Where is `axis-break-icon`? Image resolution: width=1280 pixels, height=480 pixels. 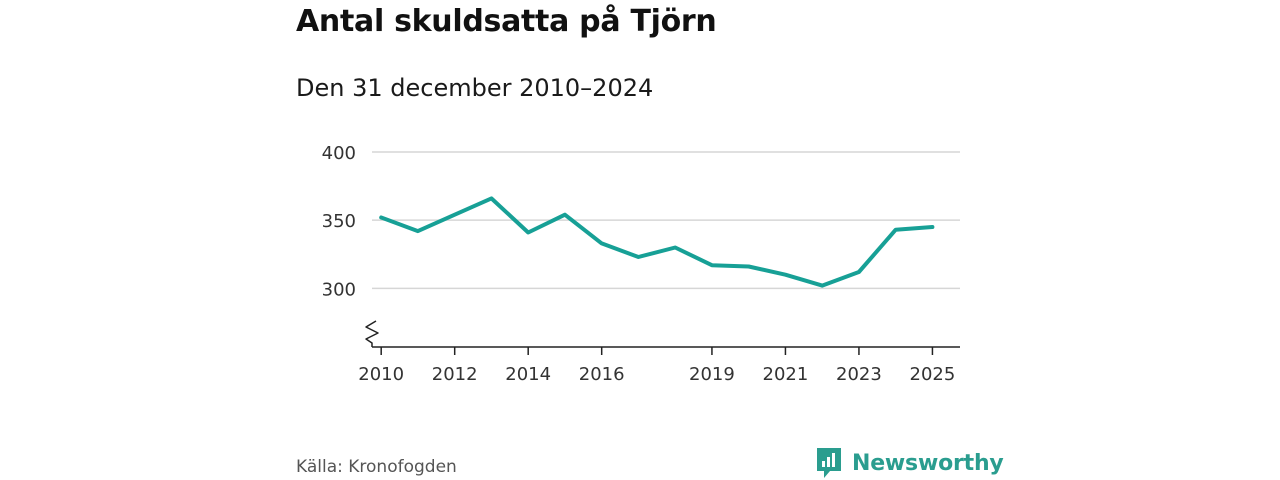 axis-break-icon is located at coordinates (372, 333).